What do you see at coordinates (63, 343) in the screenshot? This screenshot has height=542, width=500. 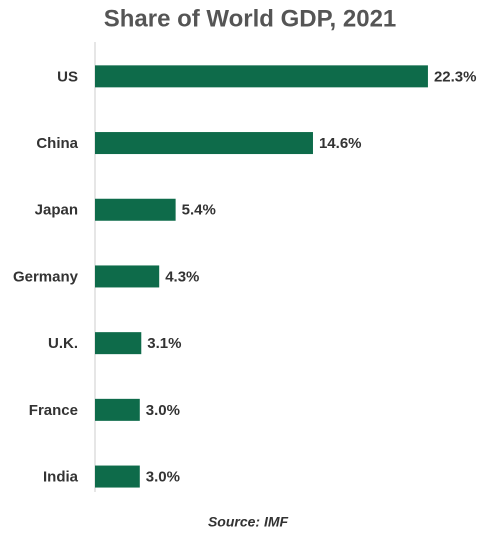 I see `category-label: U.K.` at bounding box center [63, 343].